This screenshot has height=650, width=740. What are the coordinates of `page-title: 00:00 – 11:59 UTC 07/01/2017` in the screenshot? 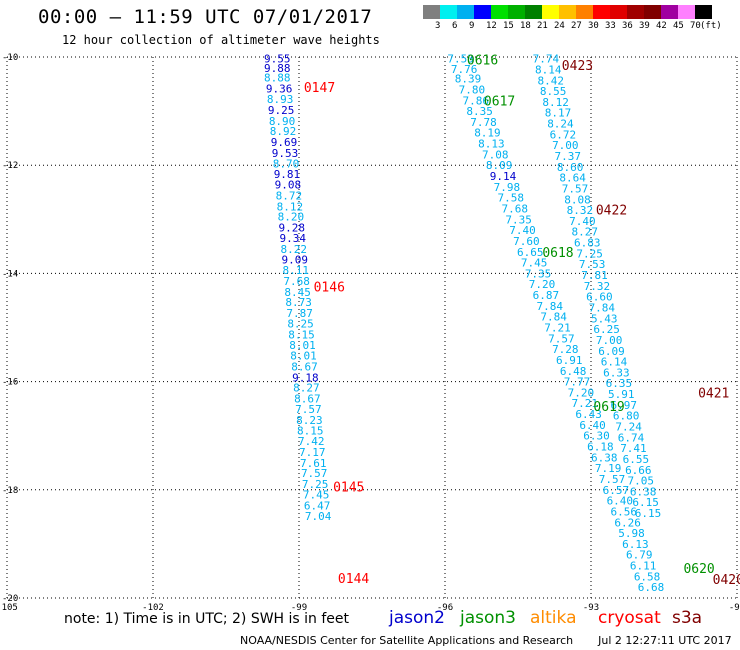 It's located at (205, 17).